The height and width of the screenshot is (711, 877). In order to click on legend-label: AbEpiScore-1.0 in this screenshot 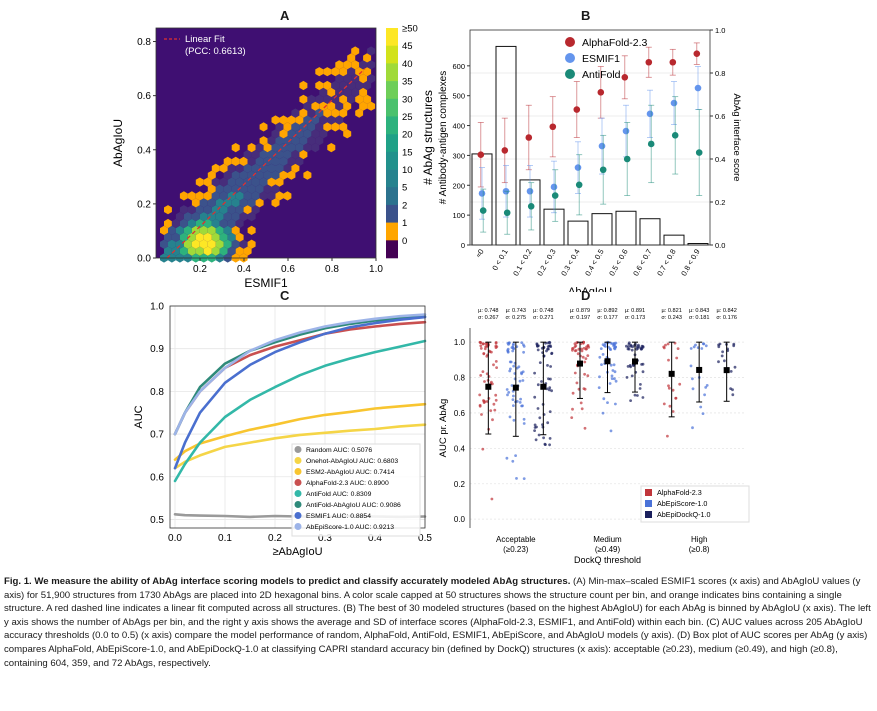, I will do `click(682, 503)`.